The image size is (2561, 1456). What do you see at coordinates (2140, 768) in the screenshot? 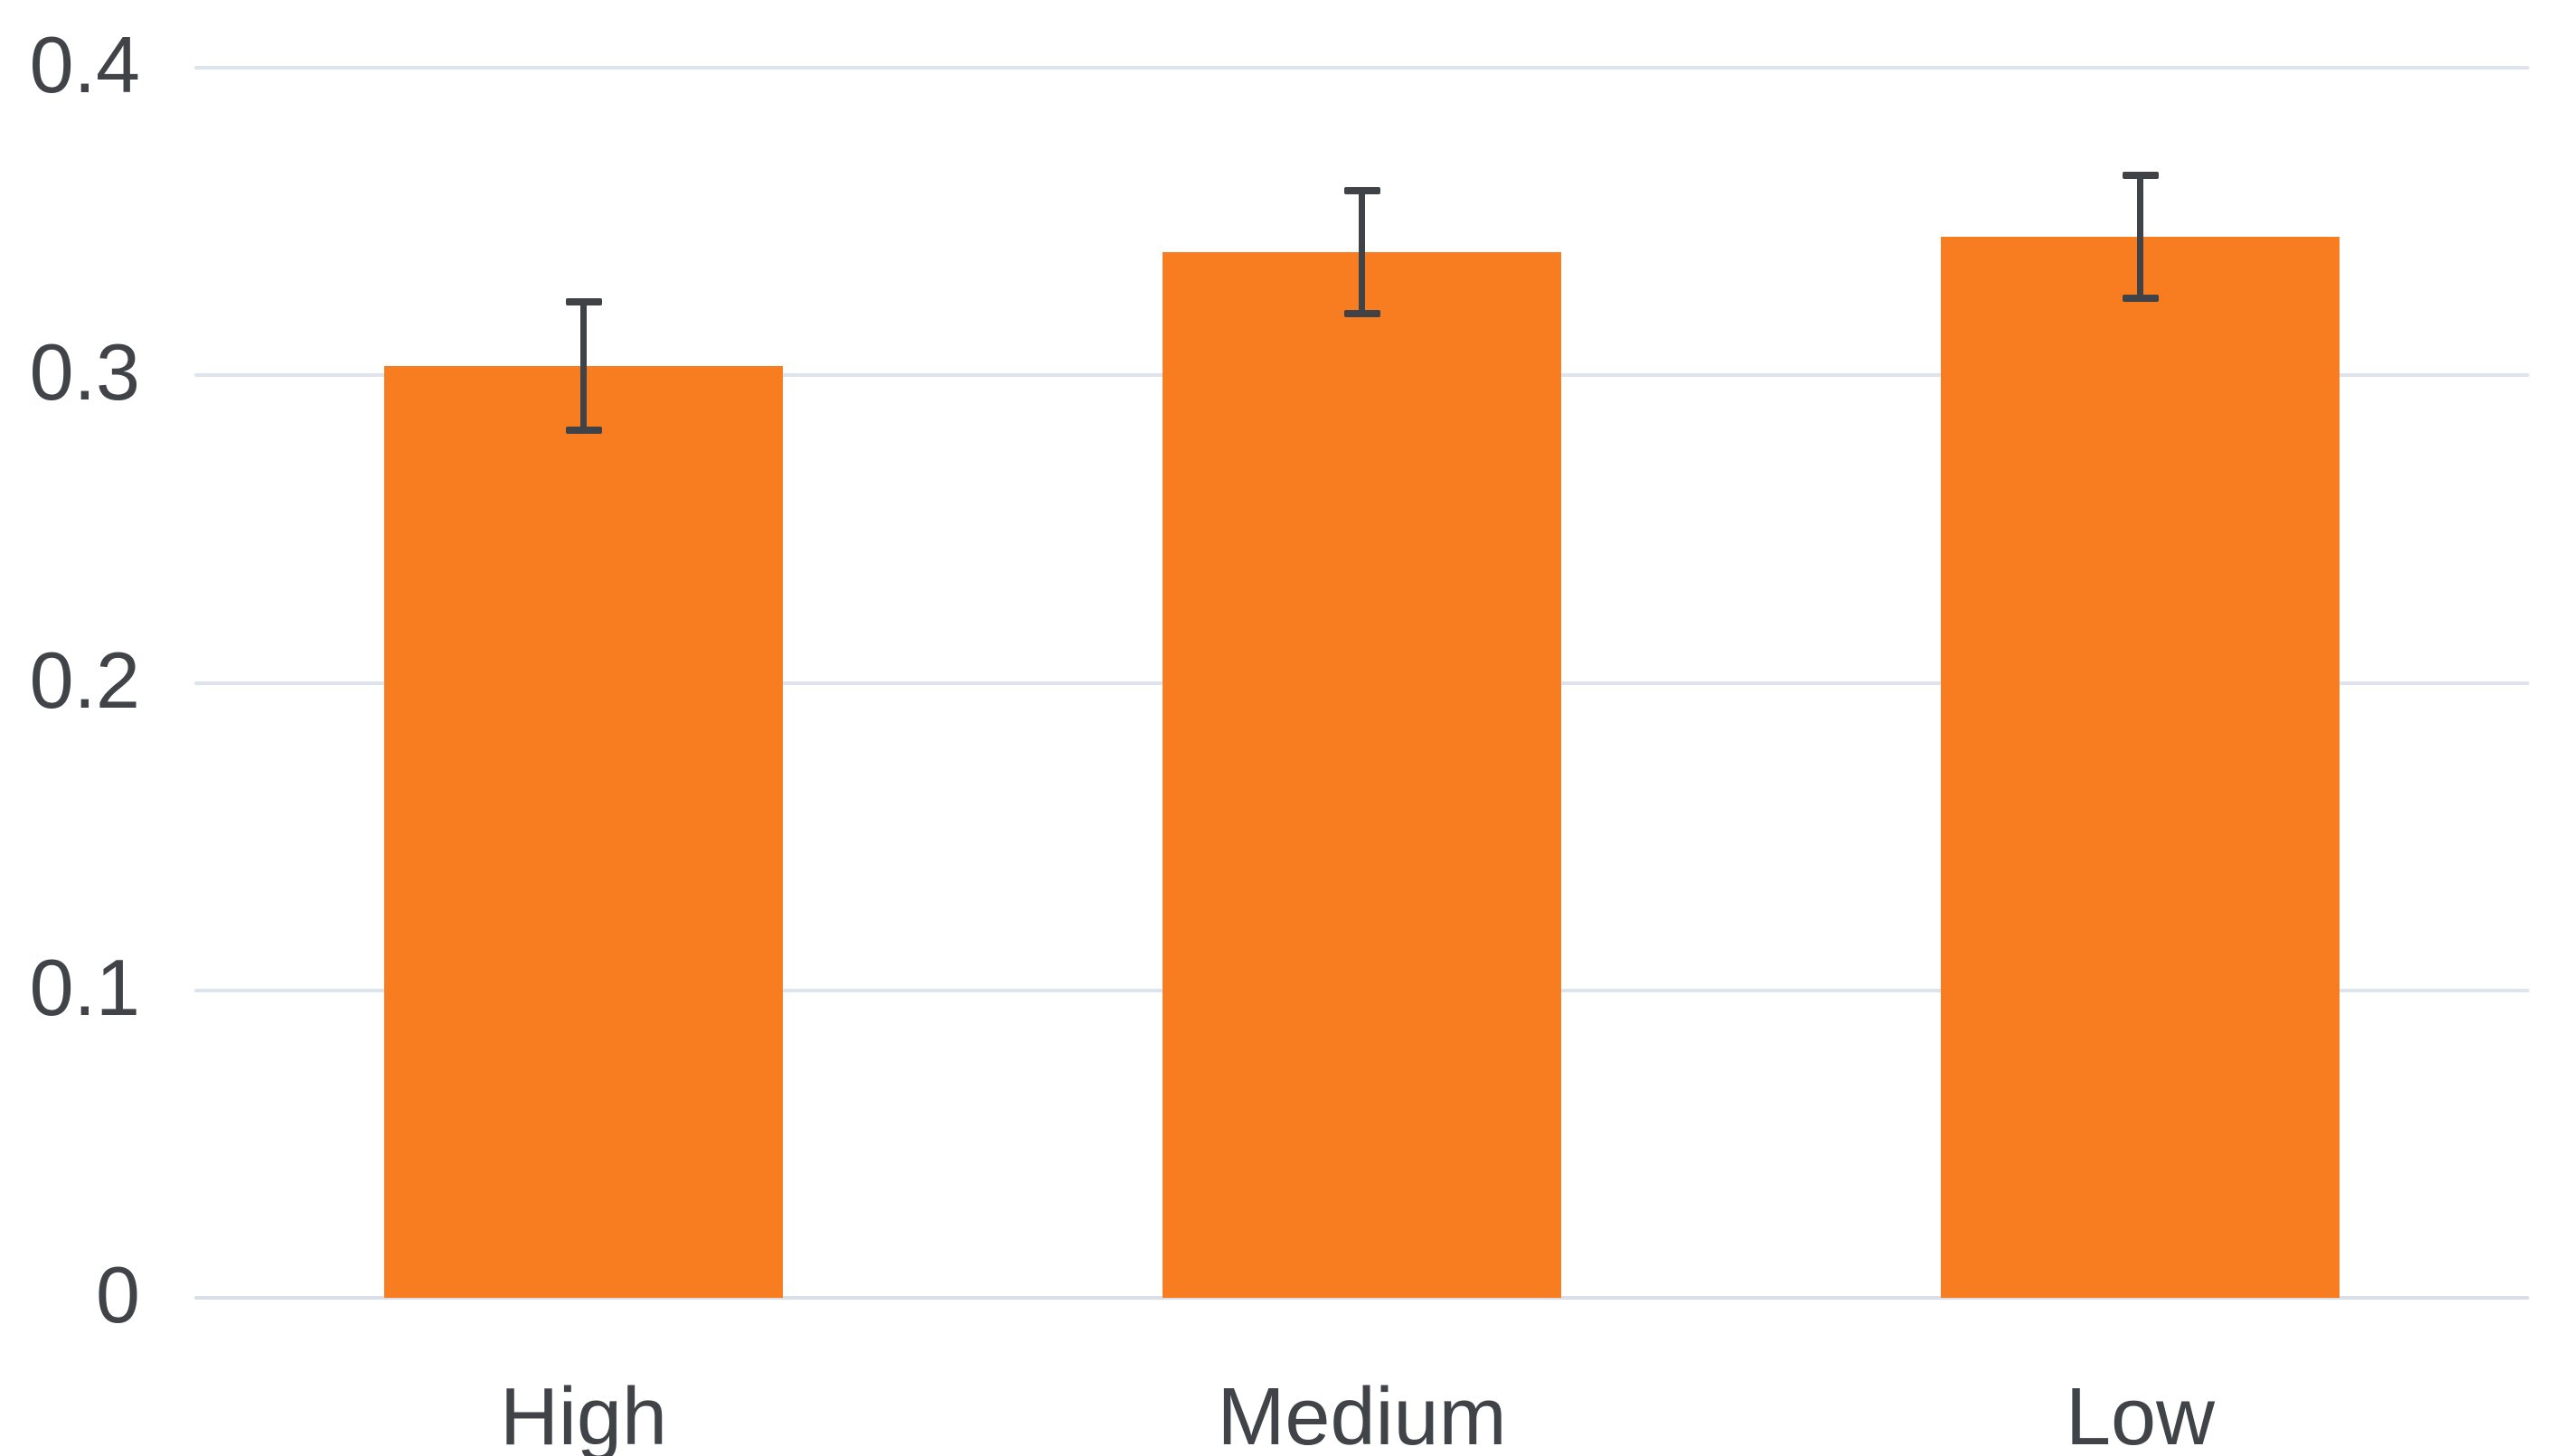
I see `bar-low` at bounding box center [2140, 768].